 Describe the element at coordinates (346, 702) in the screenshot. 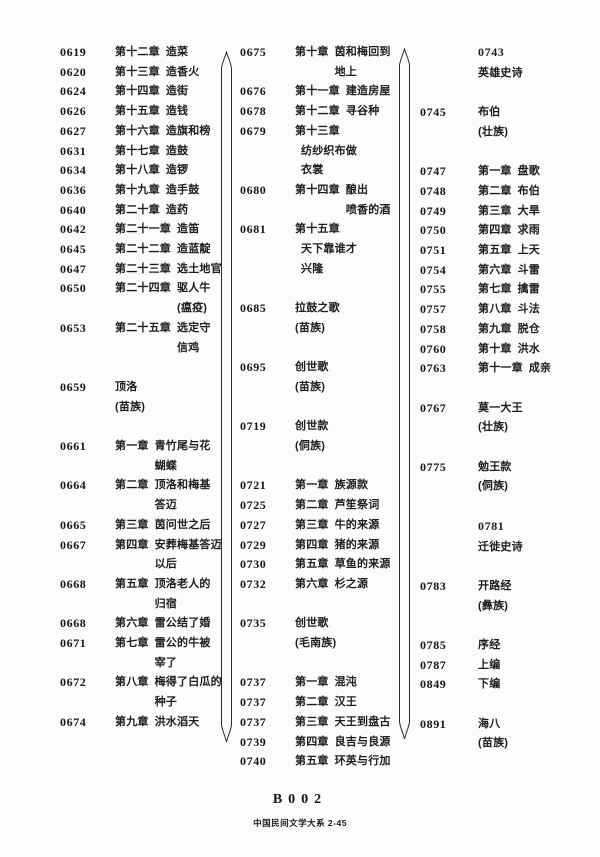

I see `chapter-title: 汉王` at that location.